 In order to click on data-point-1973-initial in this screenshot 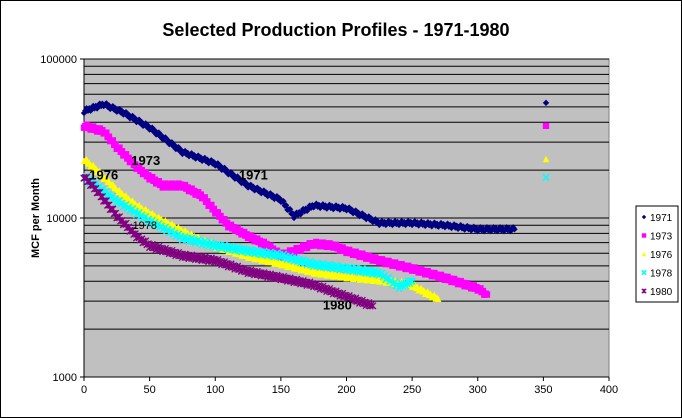, I will do `click(546, 126)`.